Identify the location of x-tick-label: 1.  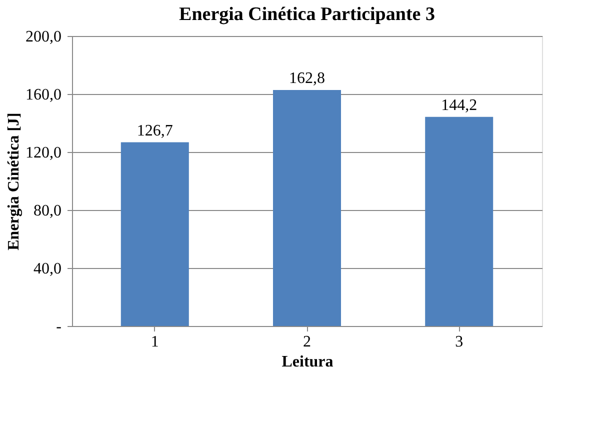
(154, 342).